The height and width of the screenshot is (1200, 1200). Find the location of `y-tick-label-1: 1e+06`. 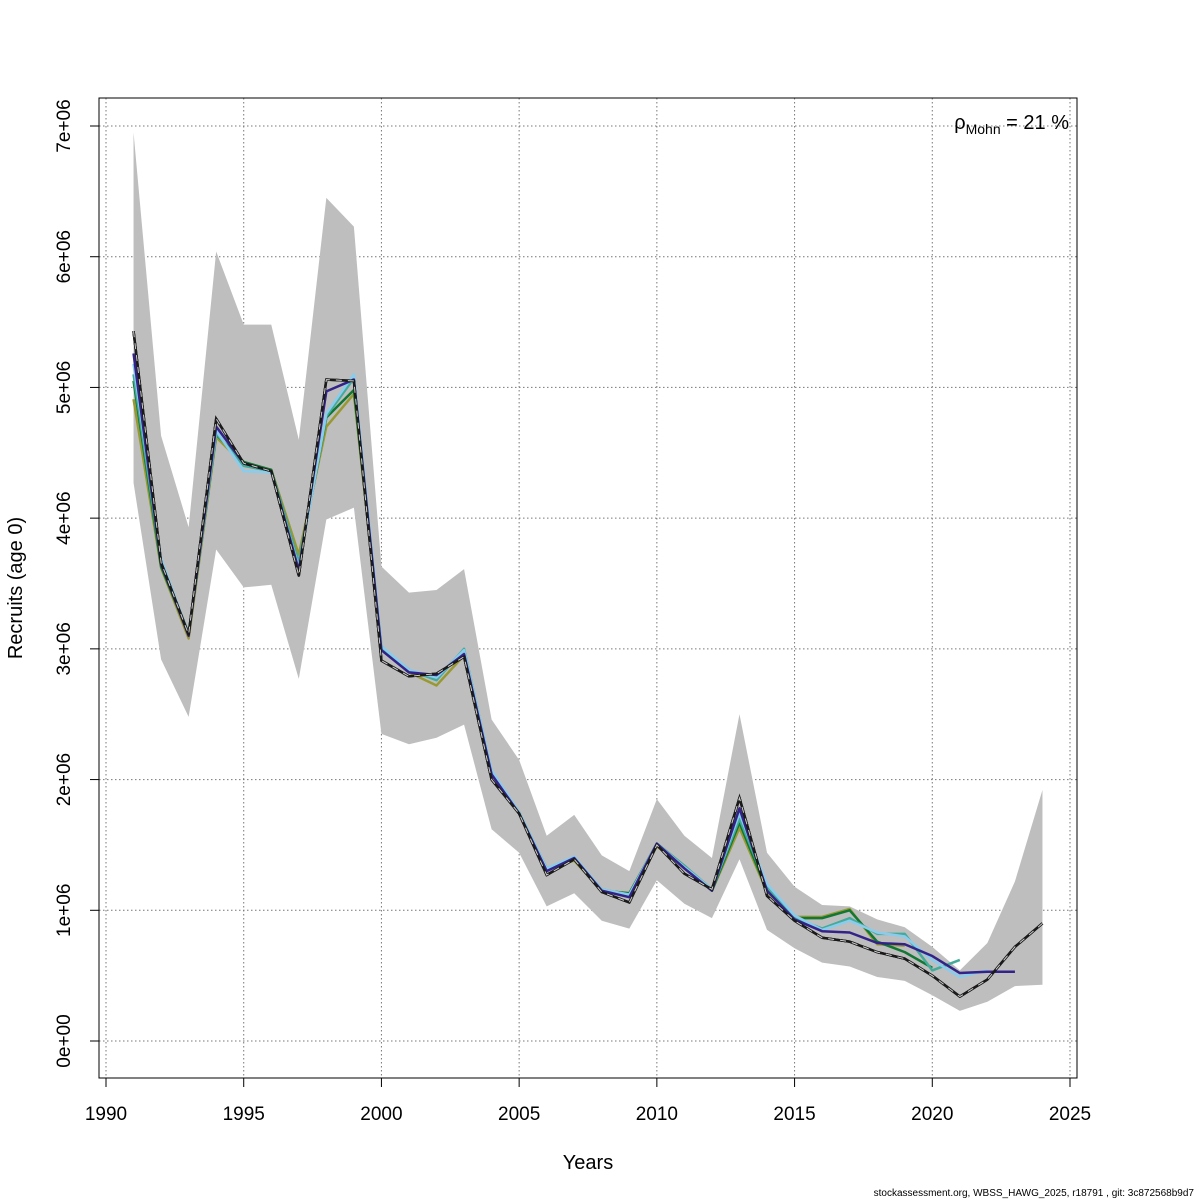

y-tick-label-1: 1e+06 is located at coordinates (64, 910).